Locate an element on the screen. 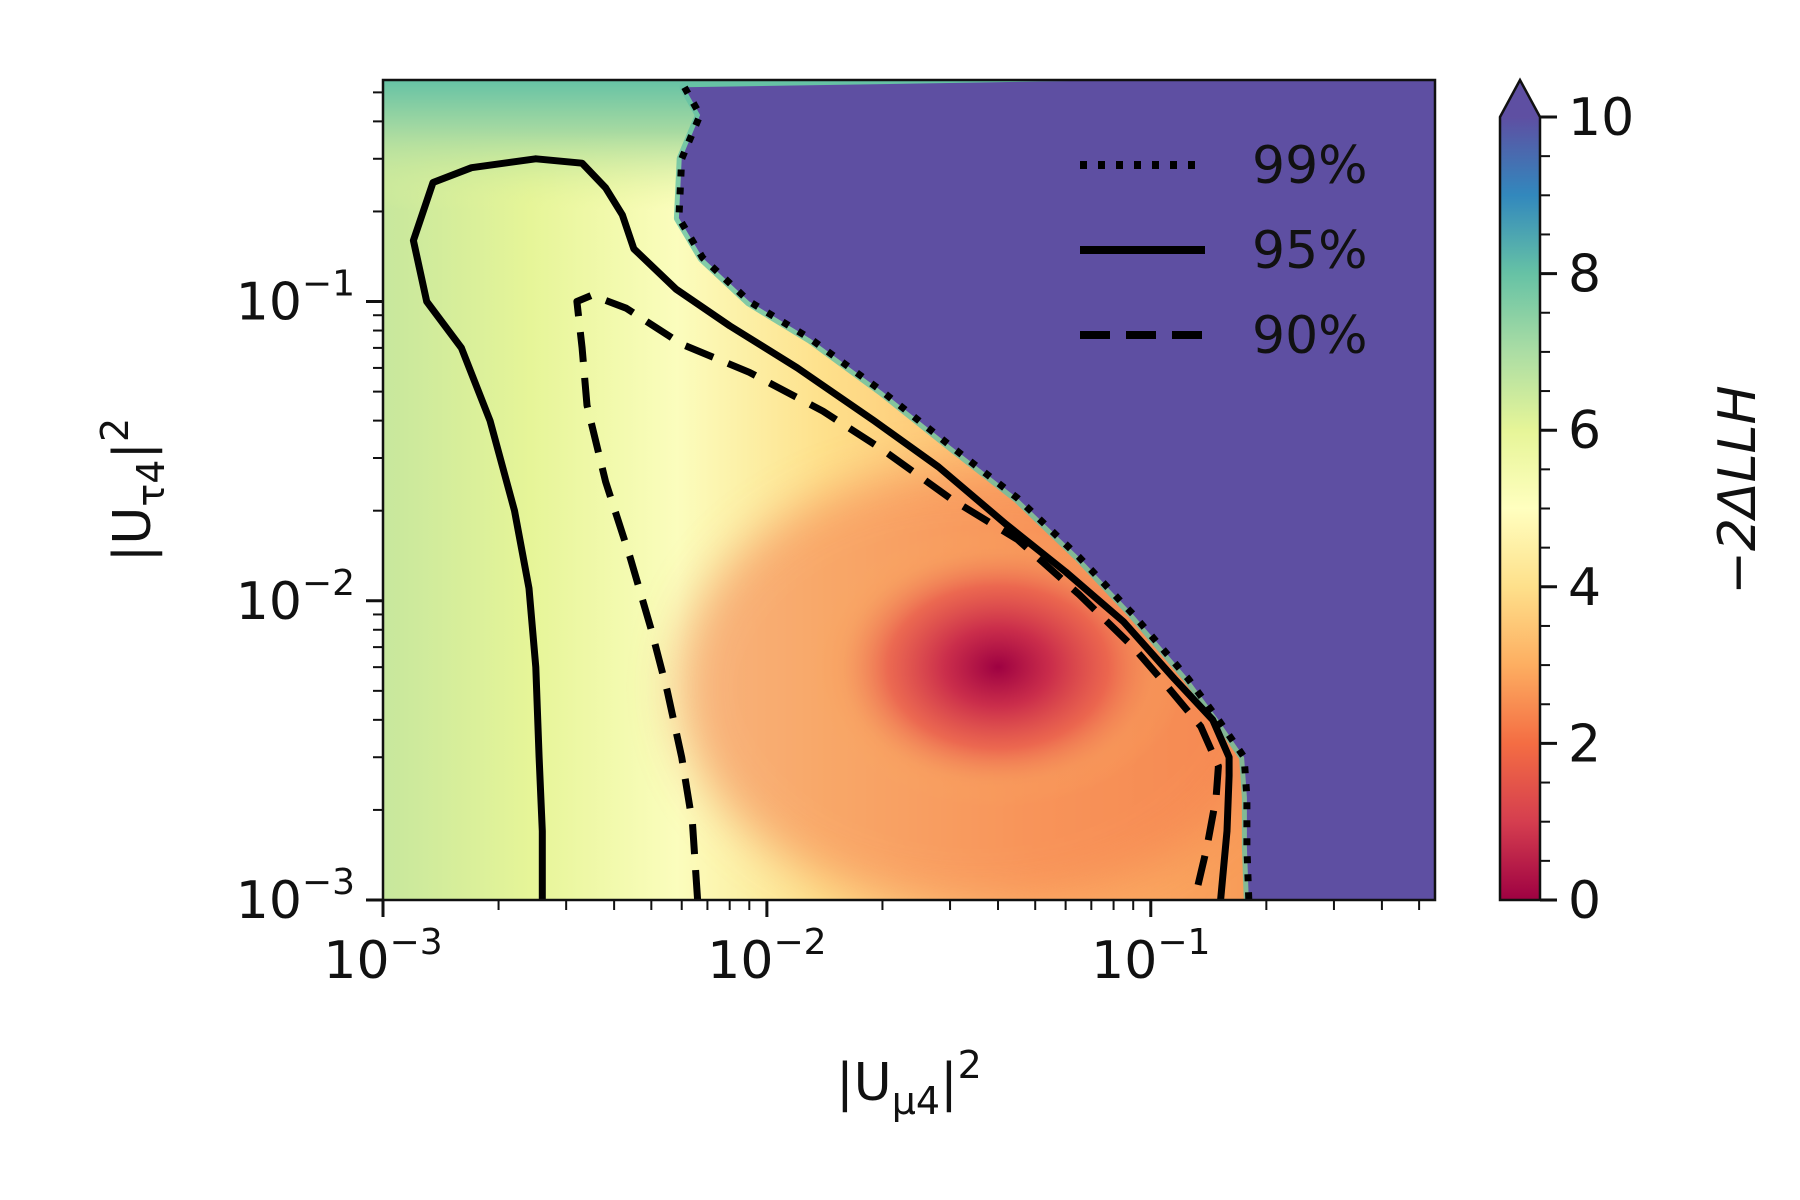  legend-label-solid: 95% is located at coordinates (1310, 251).